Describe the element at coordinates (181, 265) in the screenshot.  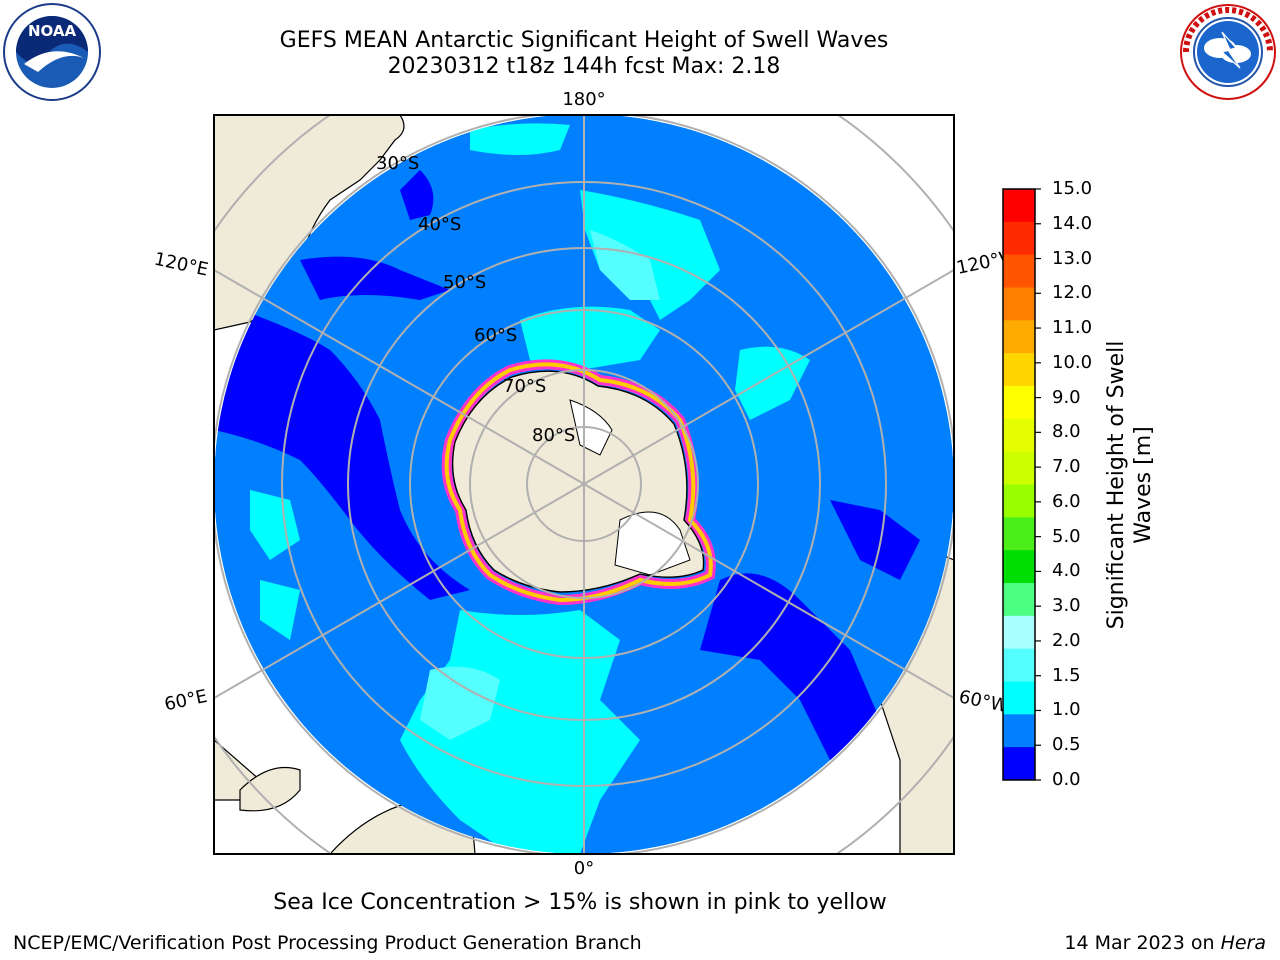
I see `lon-label-120e: 120°E` at that location.